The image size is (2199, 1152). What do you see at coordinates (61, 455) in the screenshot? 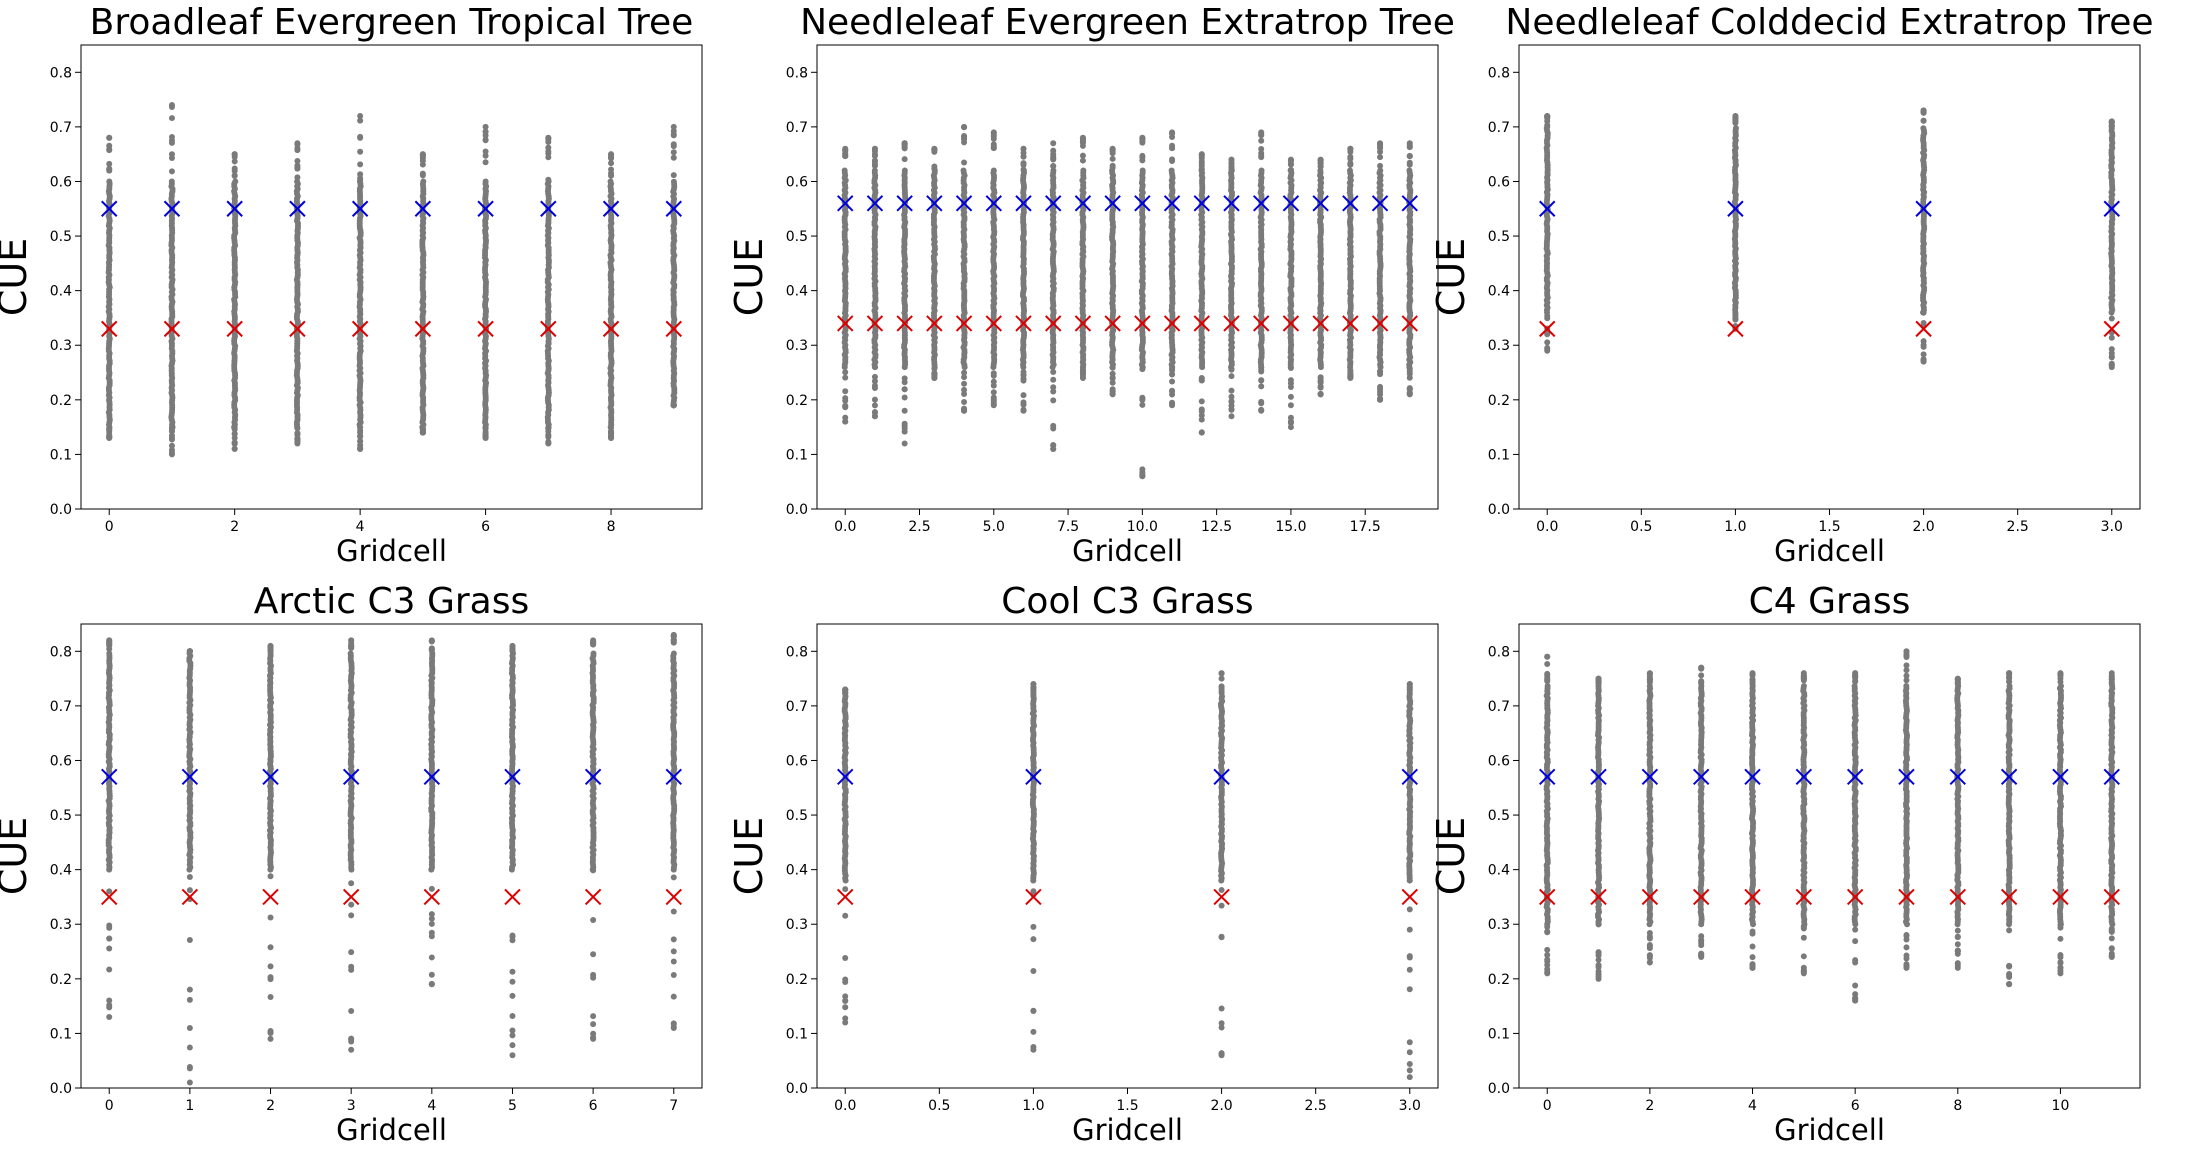
I see `y-tick-label: 0.1` at bounding box center [61, 455].